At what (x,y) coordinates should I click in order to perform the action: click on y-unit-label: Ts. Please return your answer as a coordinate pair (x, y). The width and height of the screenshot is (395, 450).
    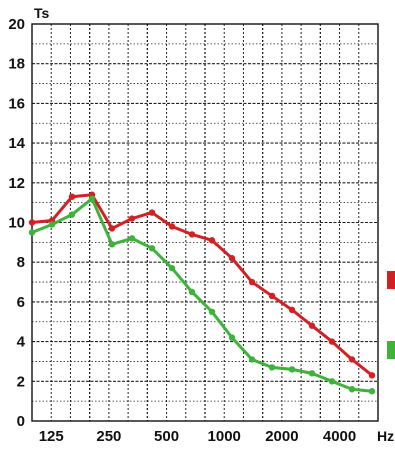
    Looking at the image, I should click on (42, 13).